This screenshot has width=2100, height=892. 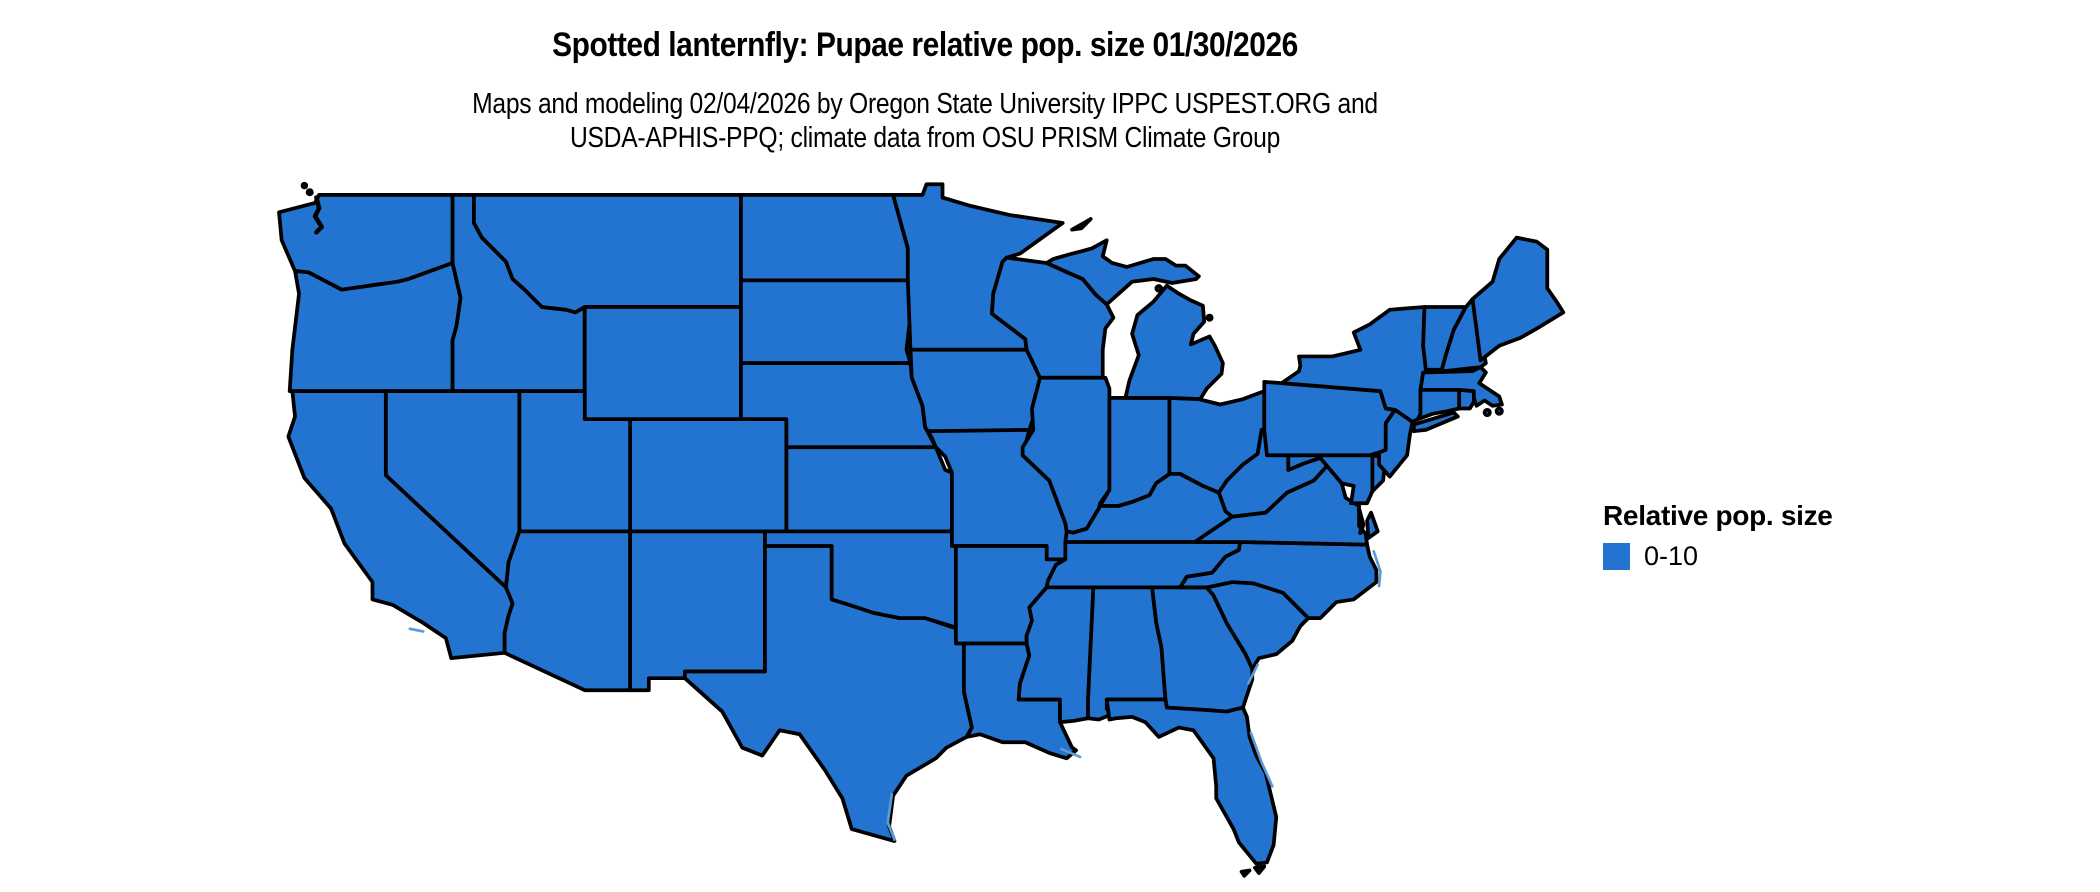 What do you see at coordinates (662, 363) in the screenshot?
I see `state-wyoming` at bounding box center [662, 363].